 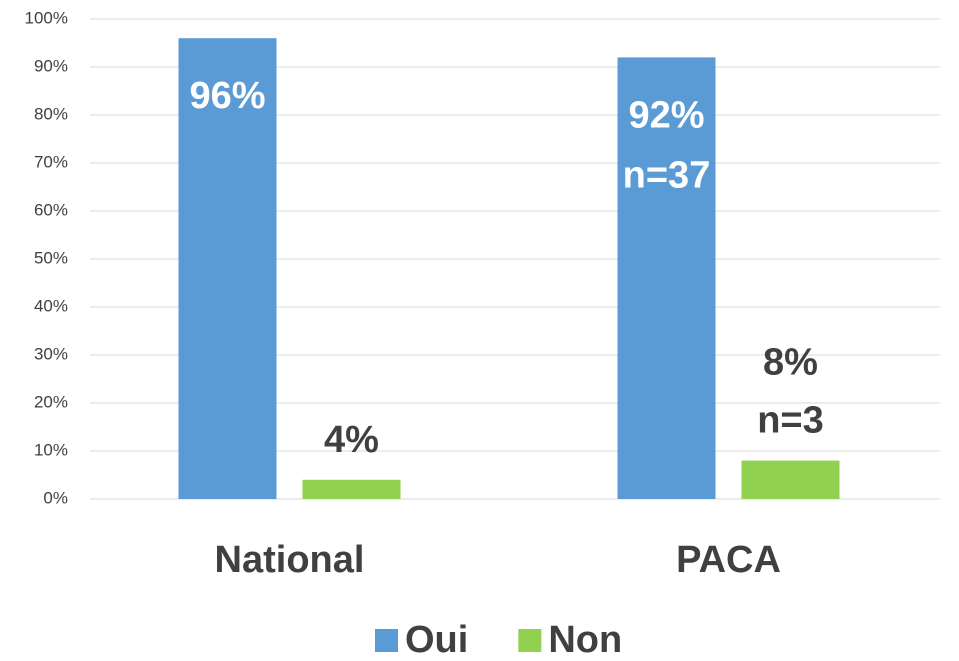 What do you see at coordinates (667, 175) in the screenshot?
I see `value-label: n=37` at bounding box center [667, 175].